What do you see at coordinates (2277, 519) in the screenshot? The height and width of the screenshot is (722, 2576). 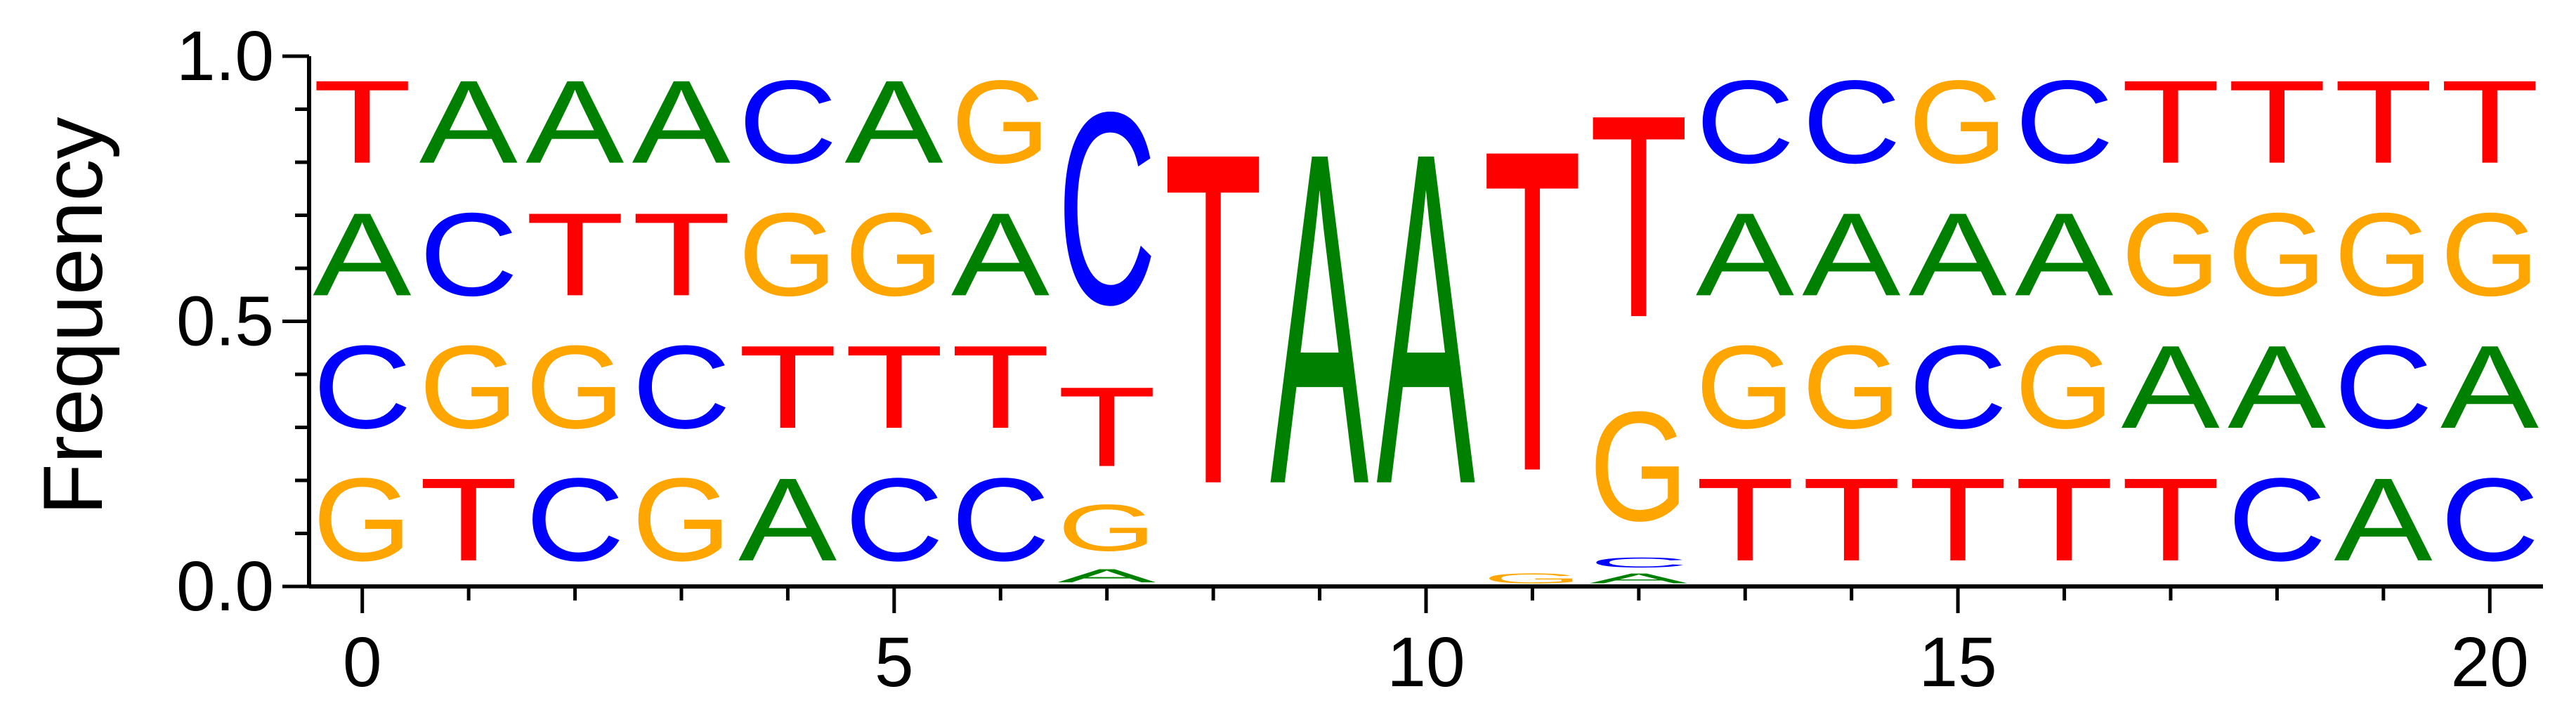 I see `logo-letter-c-pos-18: C` at bounding box center [2277, 519].